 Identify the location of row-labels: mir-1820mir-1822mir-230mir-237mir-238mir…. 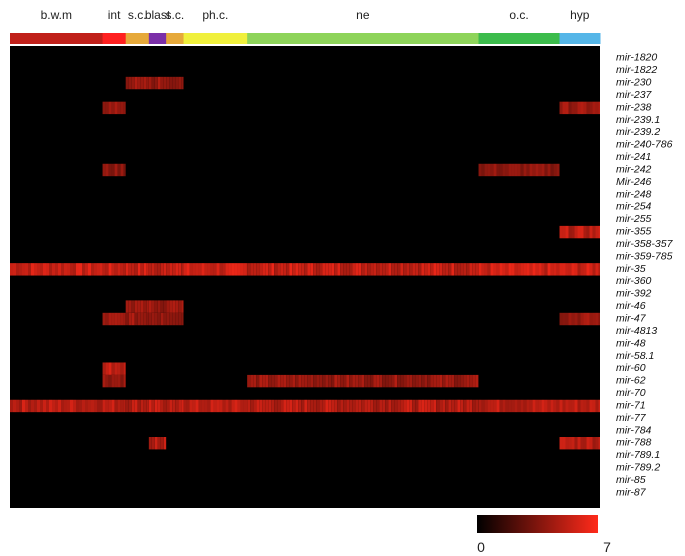
(645, 275).